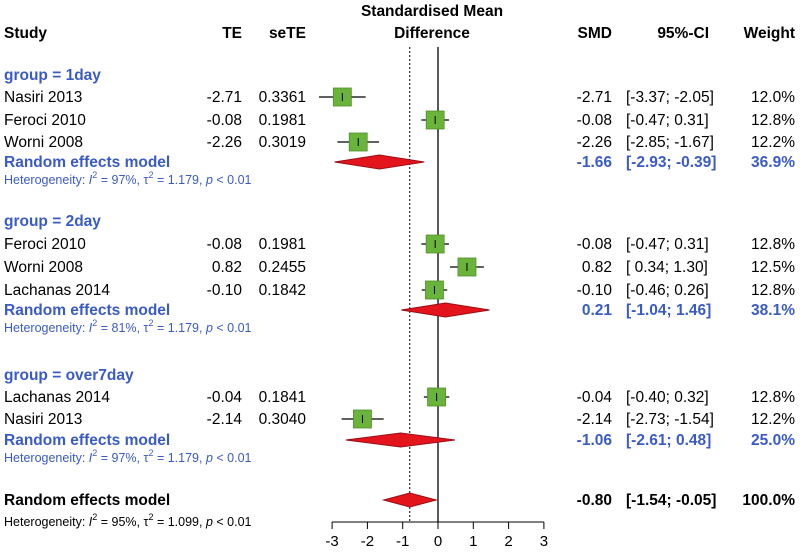  Describe the element at coordinates (282, 290) in the screenshot. I see `study-sete: 0.1842` at that location.